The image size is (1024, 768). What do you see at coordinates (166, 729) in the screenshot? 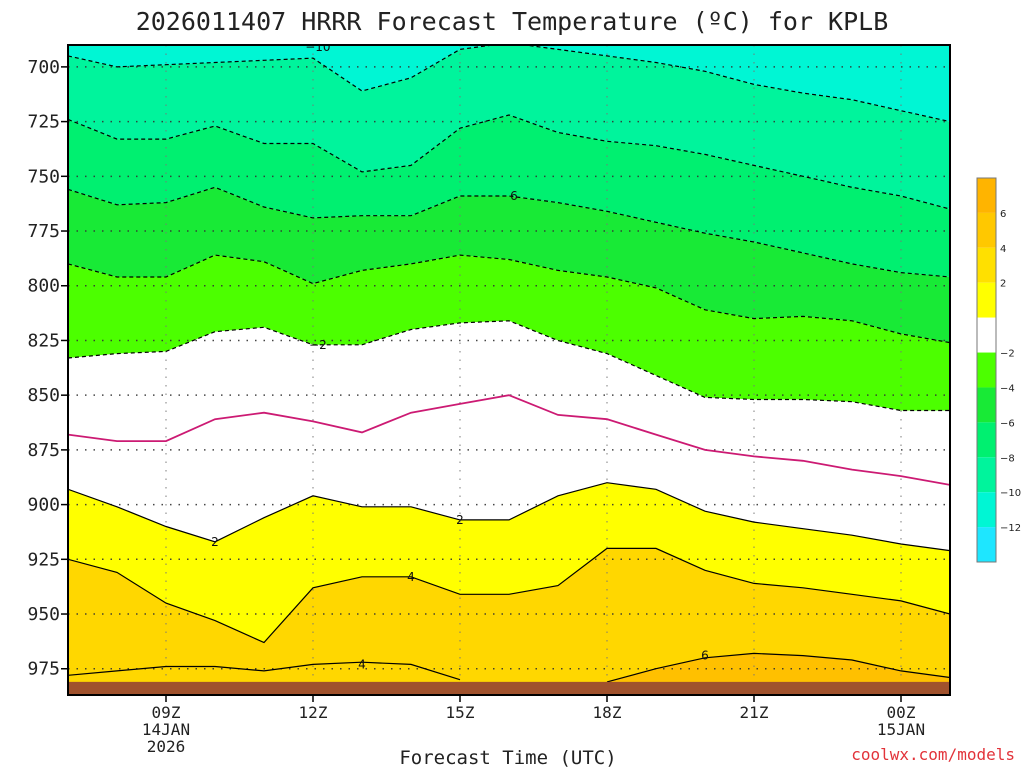
I see `x-tick-label-0-2: 14JAN` at bounding box center [166, 729].